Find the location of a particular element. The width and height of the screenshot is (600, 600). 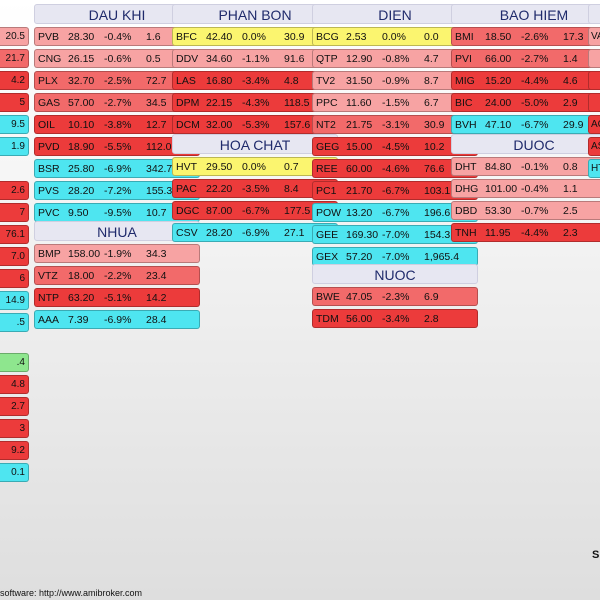

stock-price: 13.20 is located at coordinates (359, 212).